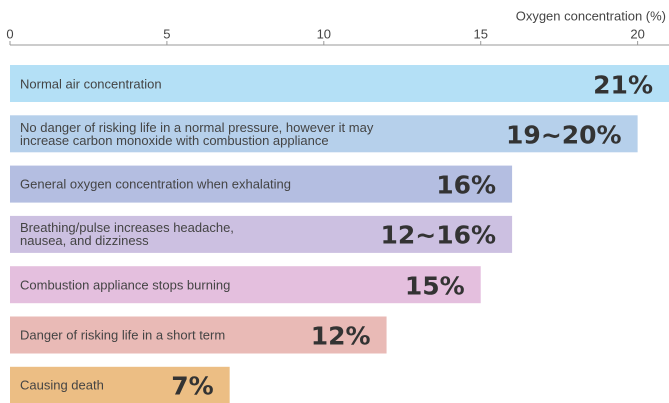  I want to click on category-label: Danger of risking life in a short term, so click(123, 335).